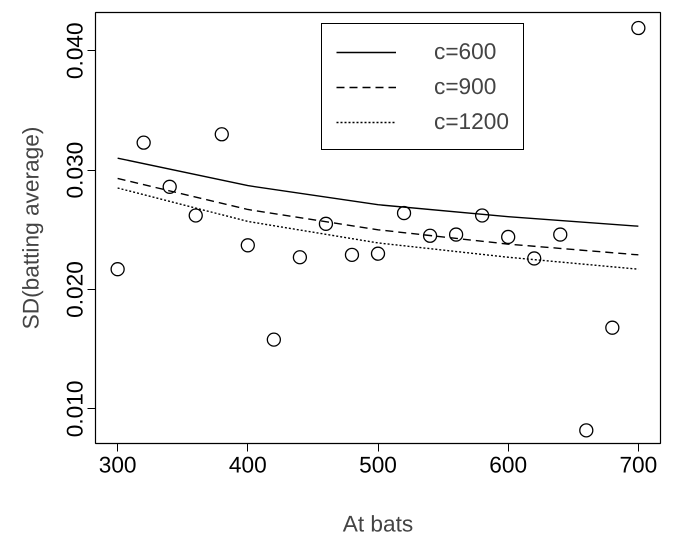 The width and height of the screenshot is (680, 553). I want to click on x-tick-label: 600, so click(508, 465).